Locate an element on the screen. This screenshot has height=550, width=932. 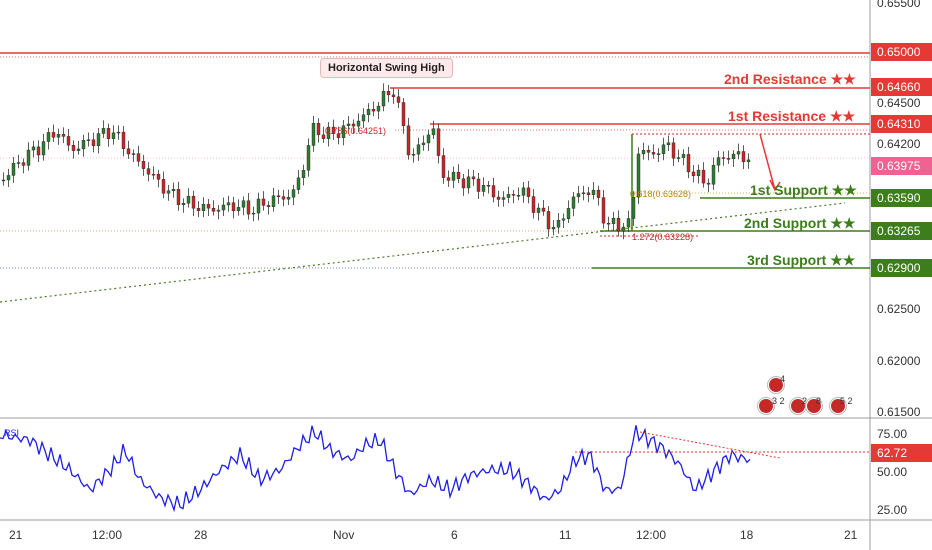
price-badge-s2: 0.63265 is located at coordinates (901, 231).